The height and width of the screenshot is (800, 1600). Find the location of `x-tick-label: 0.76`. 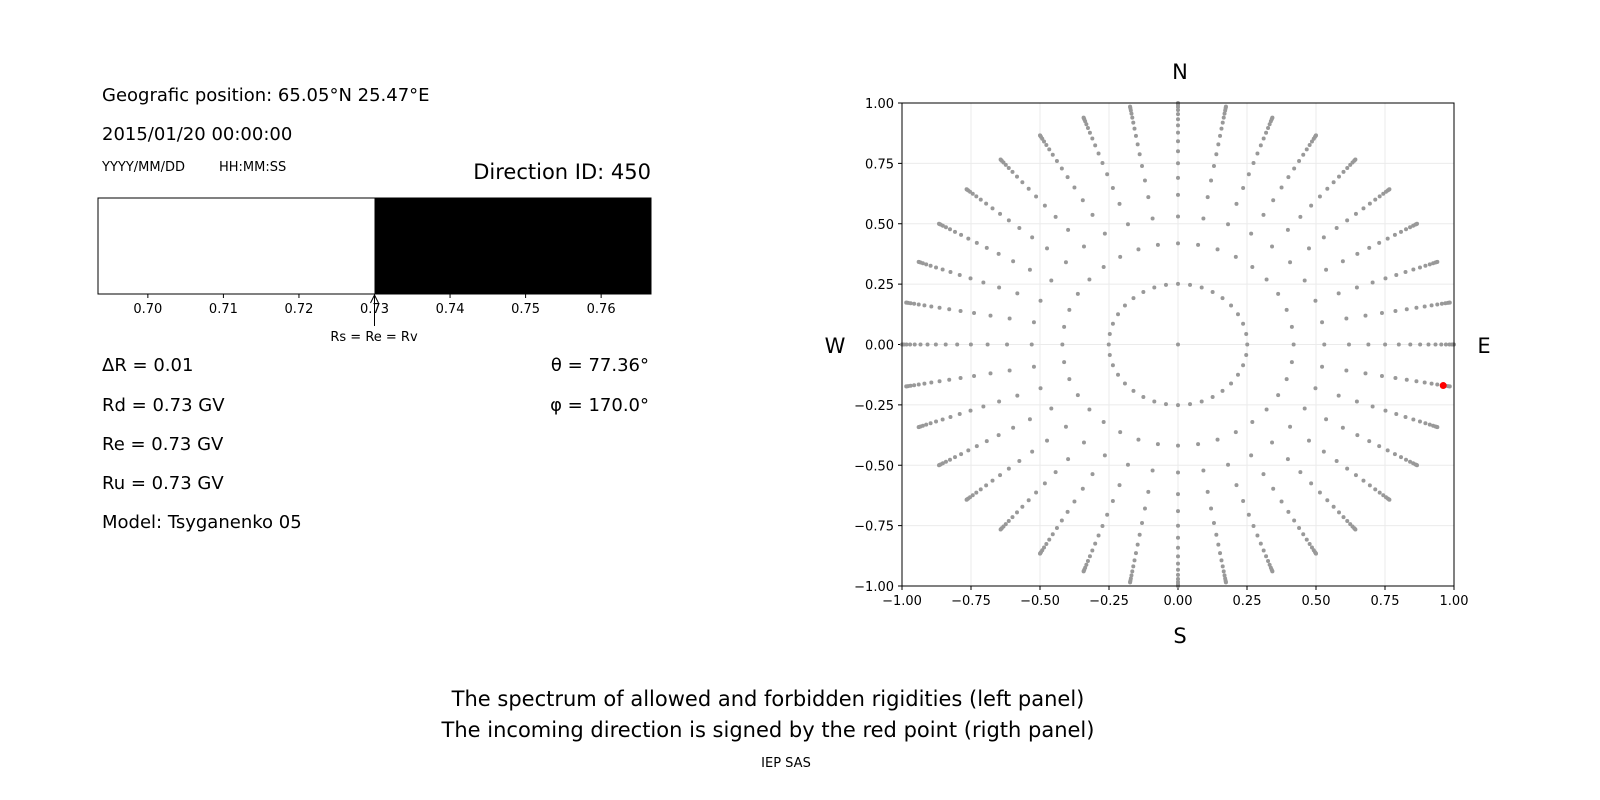

x-tick-label: 0.76 is located at coordinates (601, 309).